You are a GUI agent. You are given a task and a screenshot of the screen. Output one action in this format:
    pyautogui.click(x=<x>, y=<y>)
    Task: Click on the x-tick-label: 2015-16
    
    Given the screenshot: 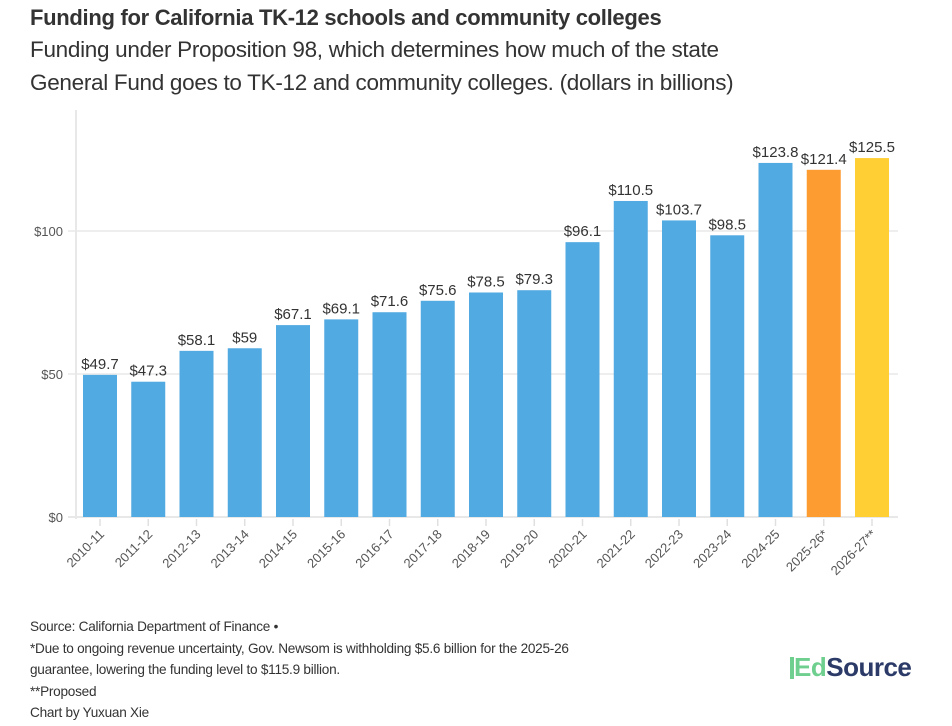 What is the action you would take?
    pyautogui.click(x=326, y=549)
    